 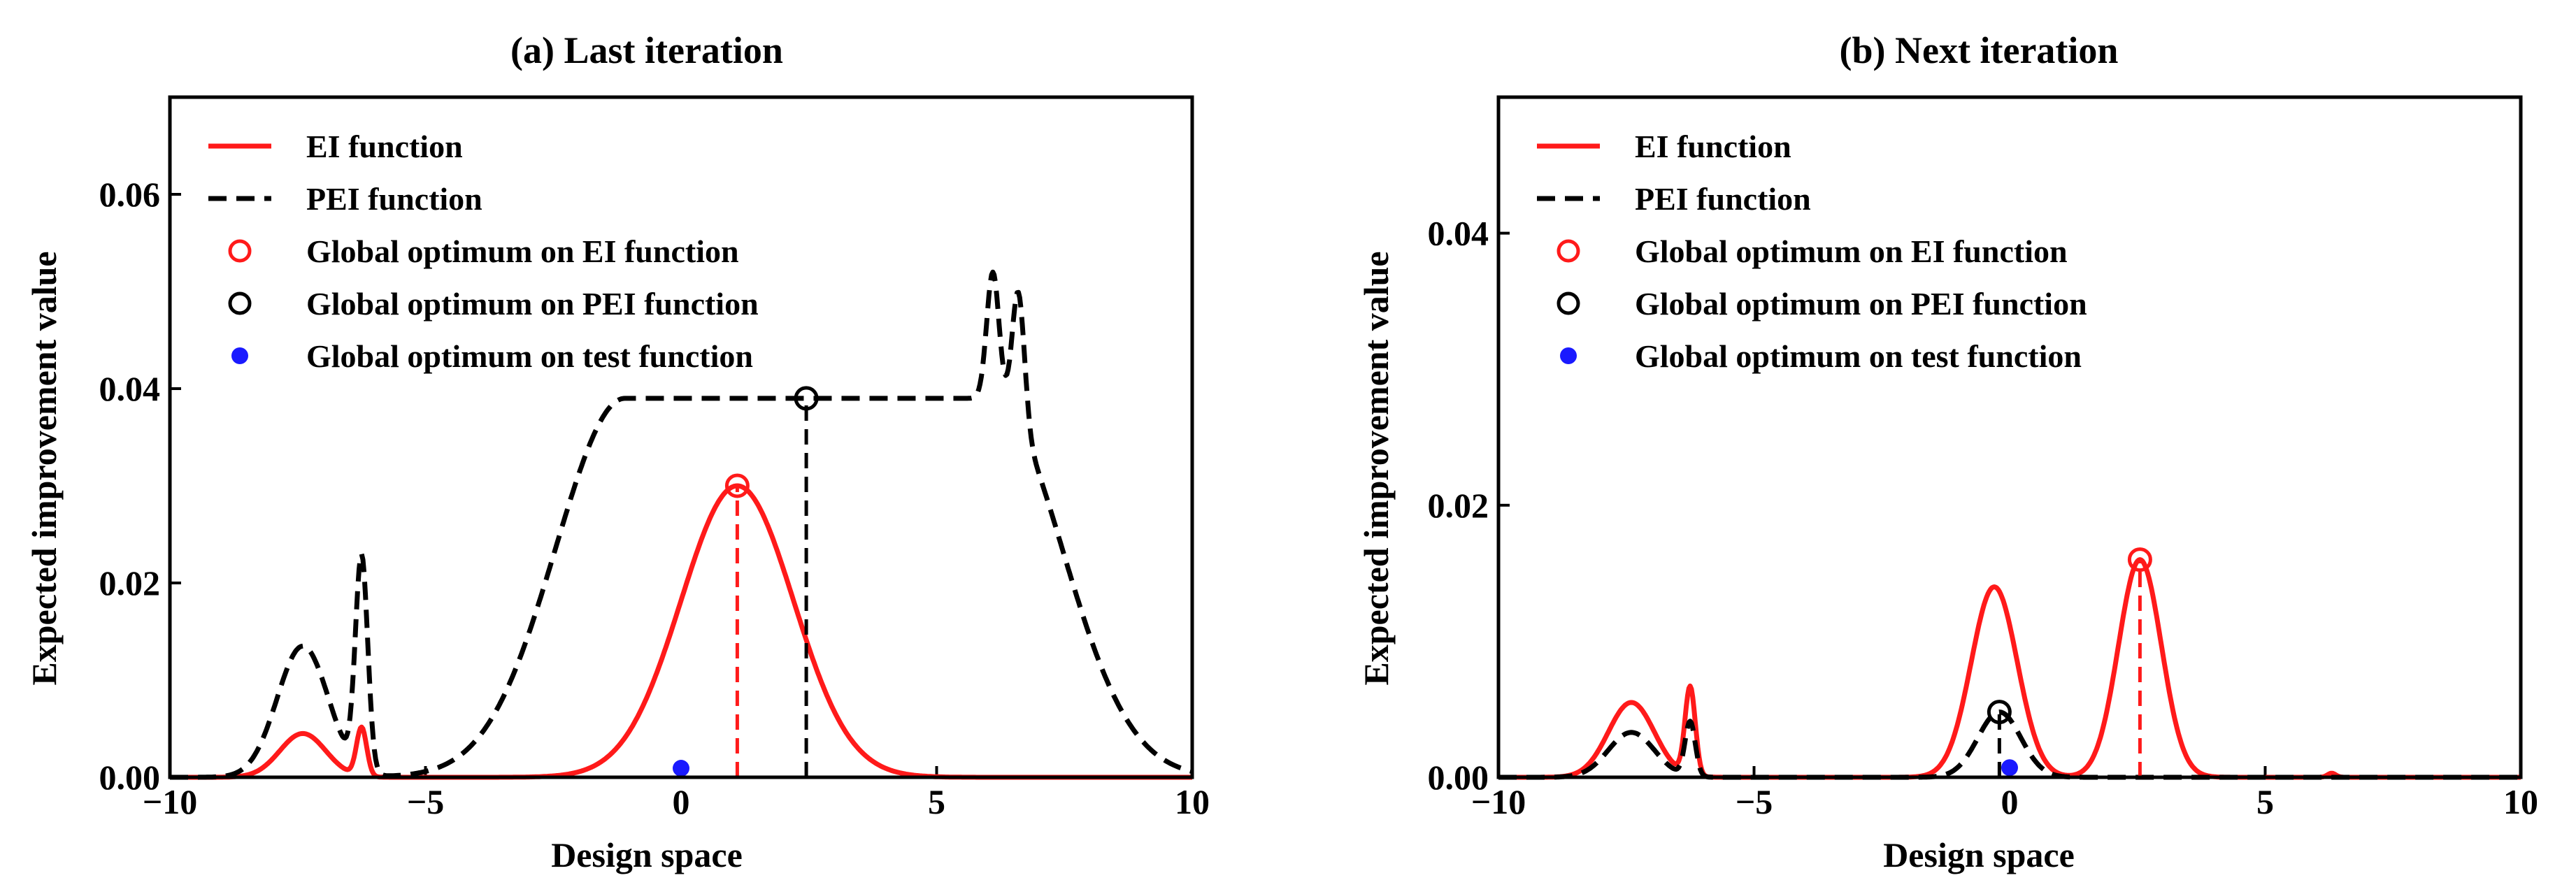 What do you see at coordinates (2009, 744) in the screenshot?
I see `pei-function-line` at bounding box center [2009, 744].